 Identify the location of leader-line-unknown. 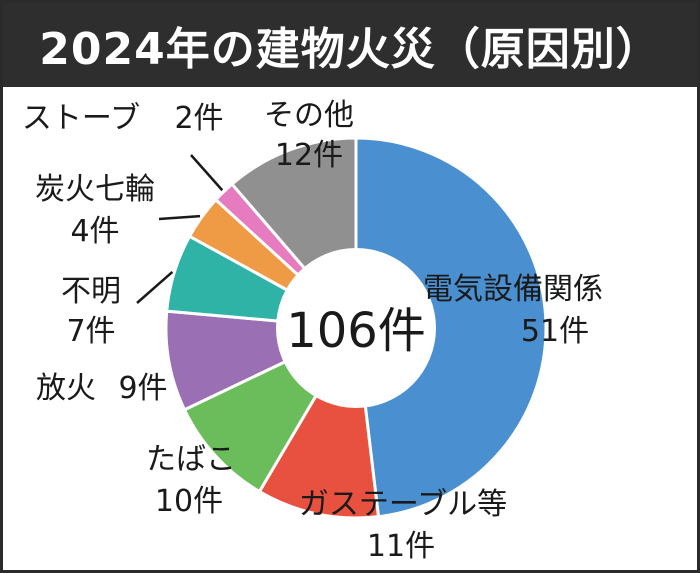
(155, 287).